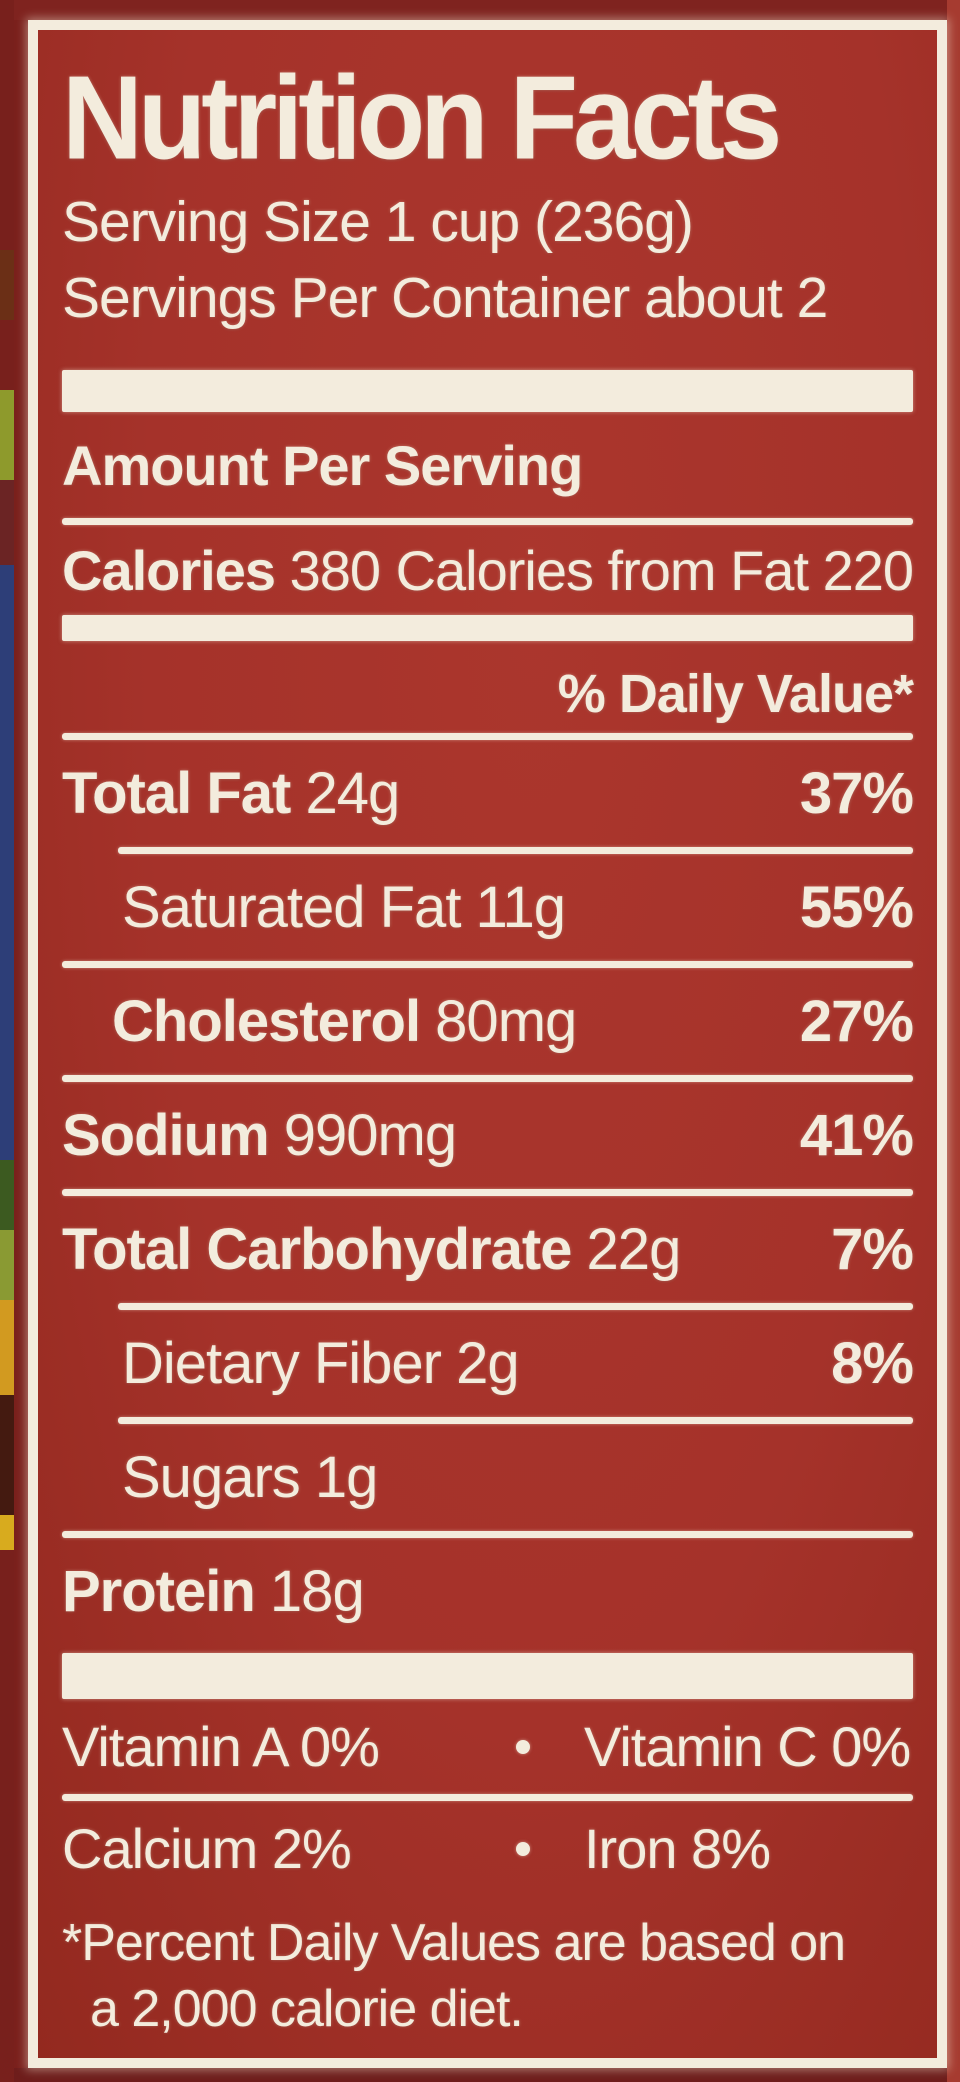 This screenshot has height=2082, width=960. What do you see at coordinates (335, 570) in the screenshot?
I see `calories-value: 380` at bounding box center [335, 570].